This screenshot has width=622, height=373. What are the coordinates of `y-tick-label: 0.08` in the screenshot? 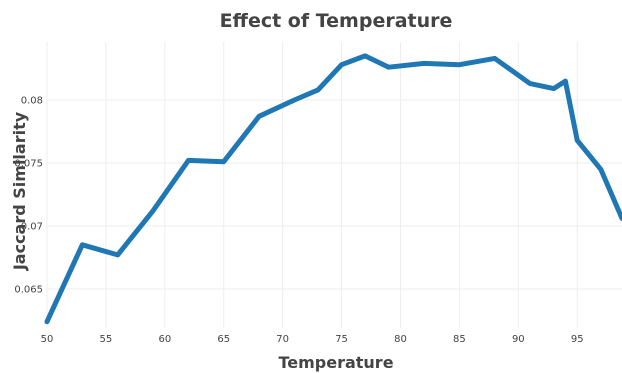 It's located at (32, 100).